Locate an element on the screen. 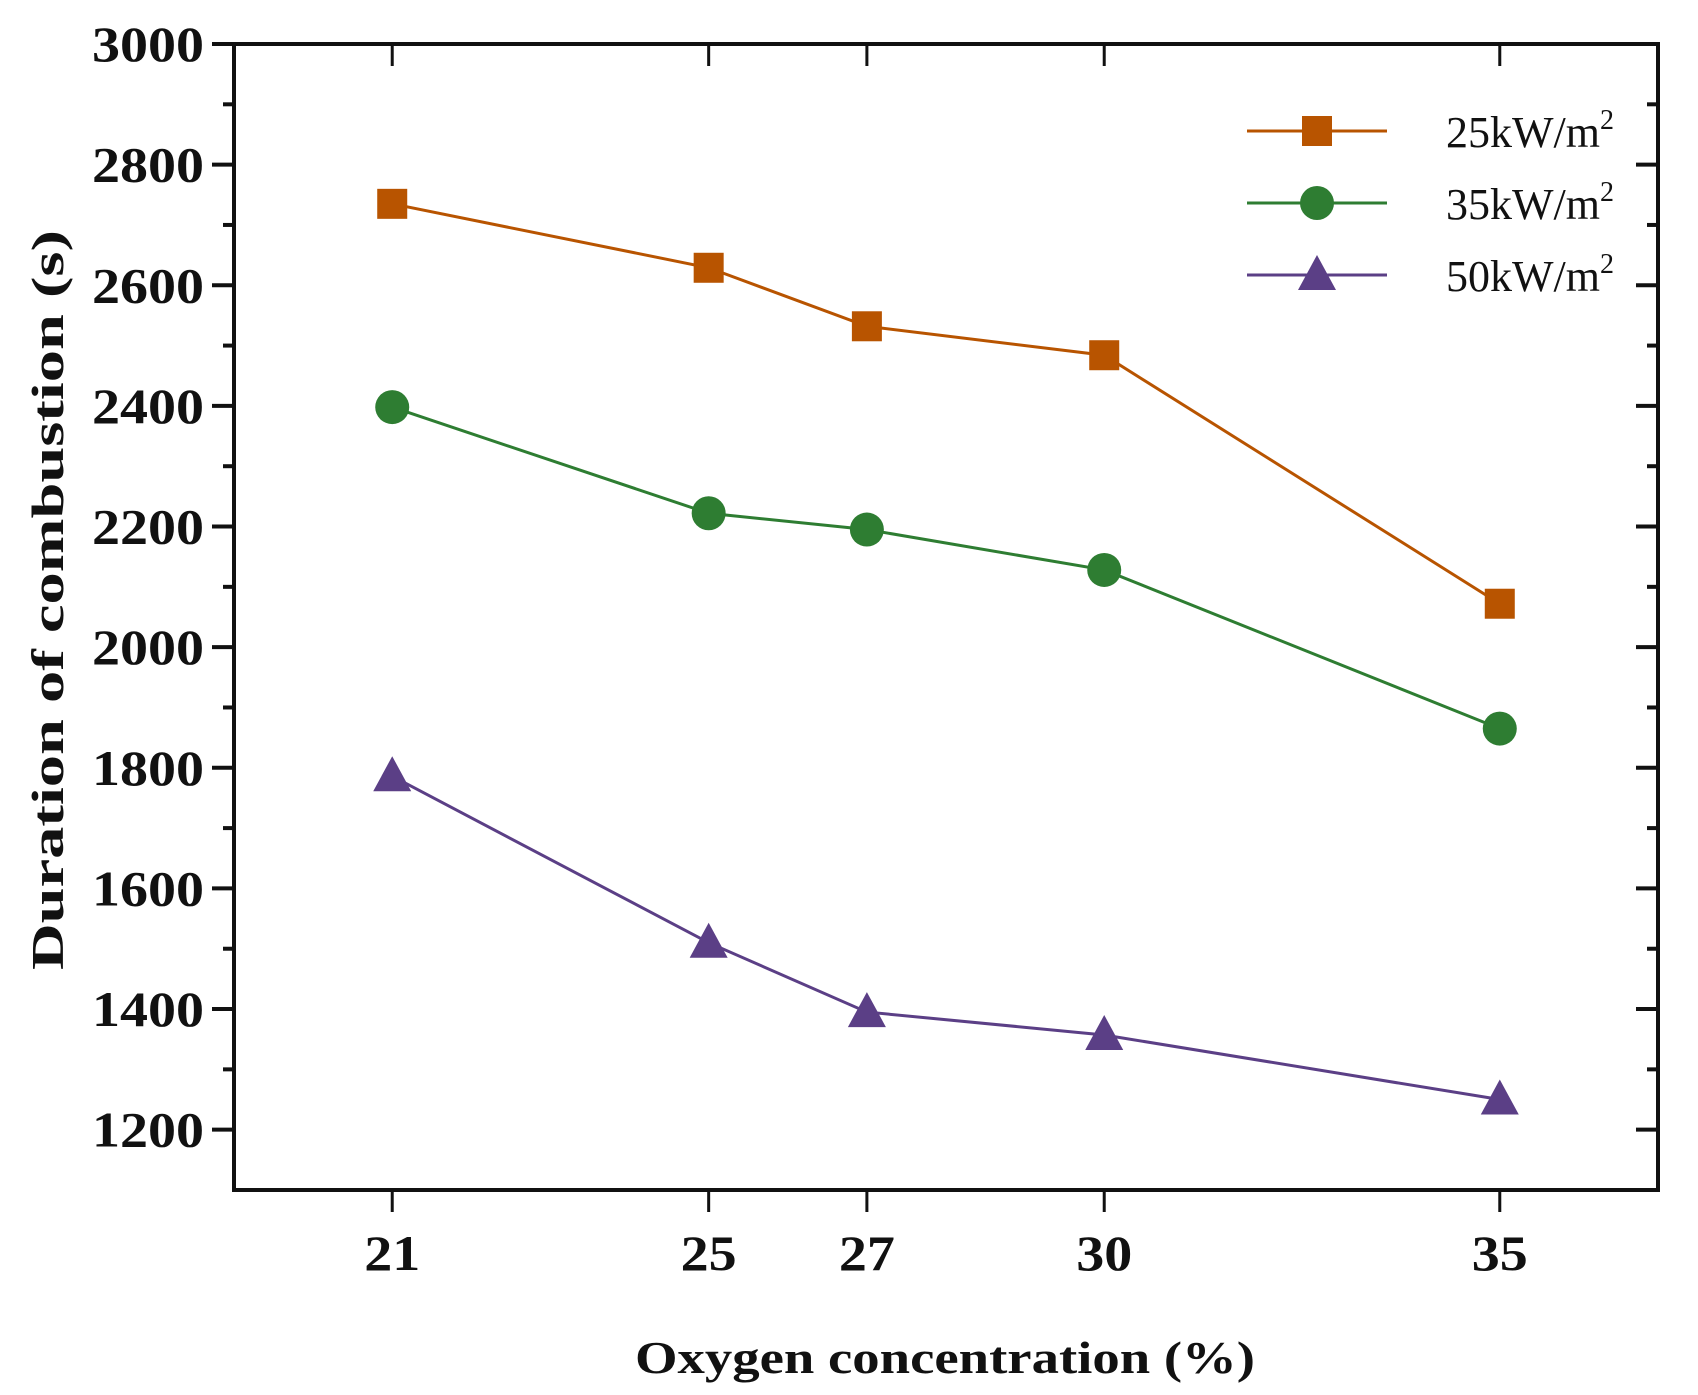  legend-marker-triangle is located at coordinates (1317, 272).